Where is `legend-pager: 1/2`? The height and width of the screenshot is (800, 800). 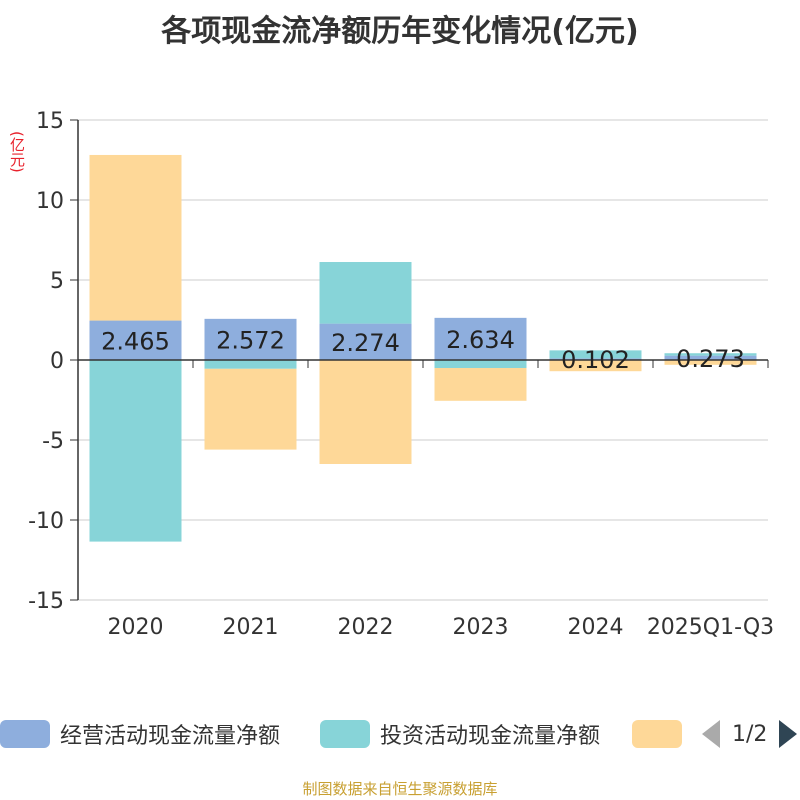 legend-pager: 1/2 is located at coordinates (750, 734).